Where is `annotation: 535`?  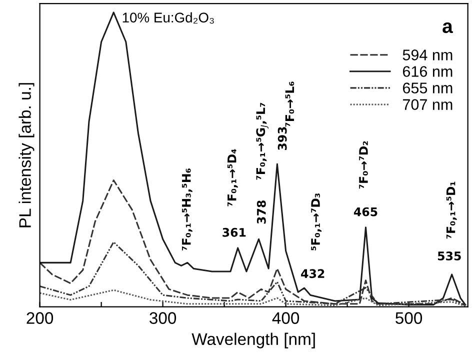
annotation: 535 is located at coordinates (449, 255).